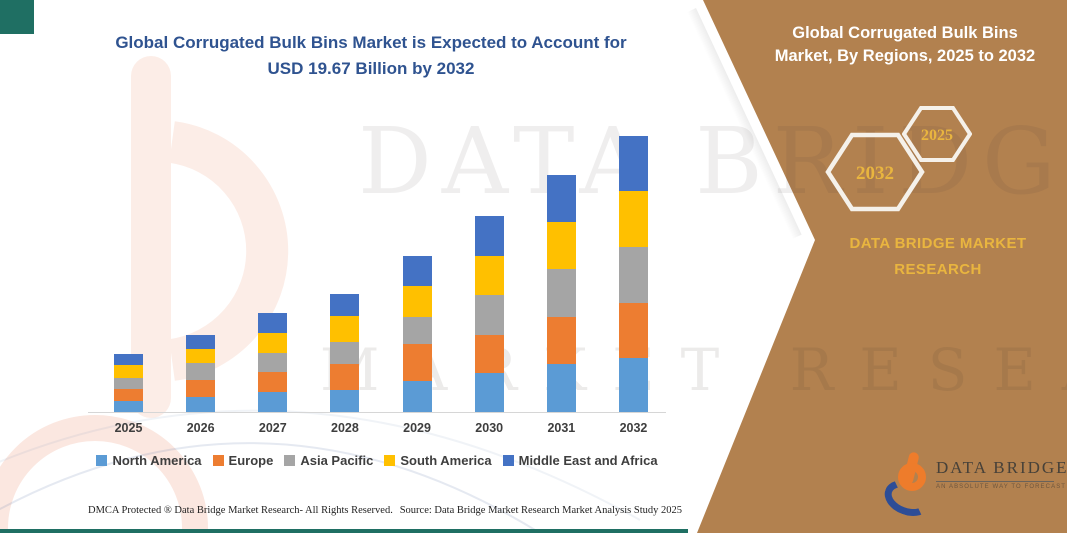 The image size is (1067, 533). Describe the element at coordinates (561, 388) in the screenshot. I see `bar-segment-north-america-2031` at that location.